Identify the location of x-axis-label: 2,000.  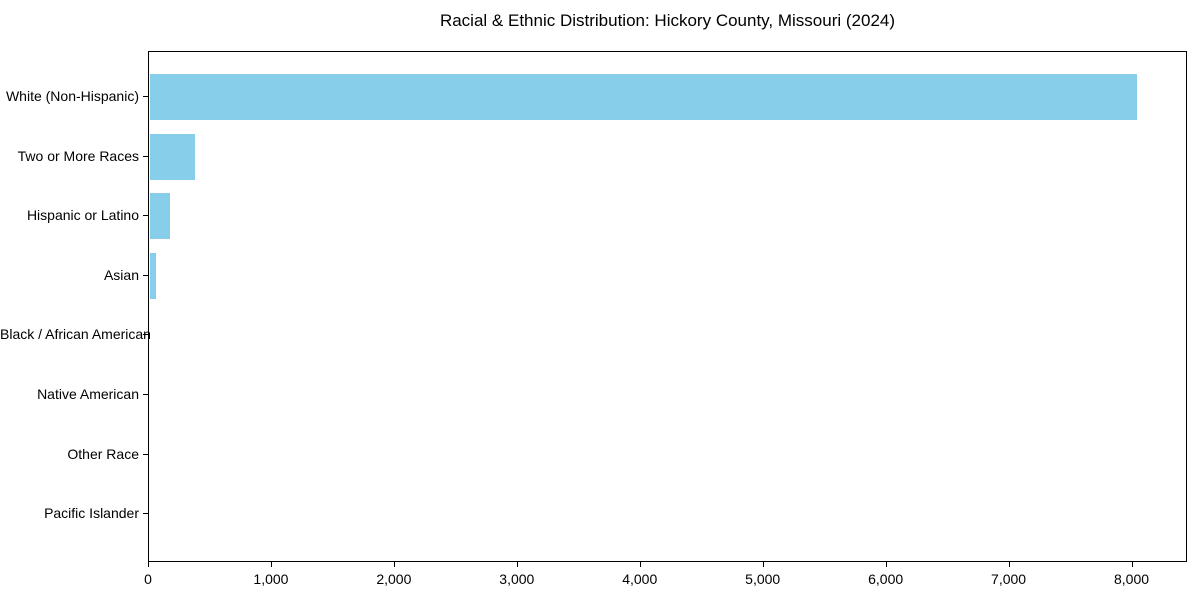
(394, 579).